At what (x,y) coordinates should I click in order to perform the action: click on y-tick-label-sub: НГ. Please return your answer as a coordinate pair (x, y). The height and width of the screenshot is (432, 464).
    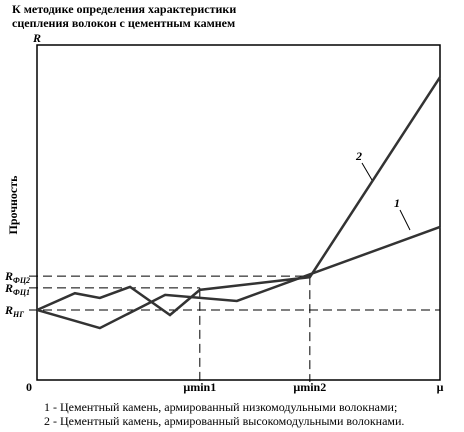
    Looking at the image, I should click on (18, 314).